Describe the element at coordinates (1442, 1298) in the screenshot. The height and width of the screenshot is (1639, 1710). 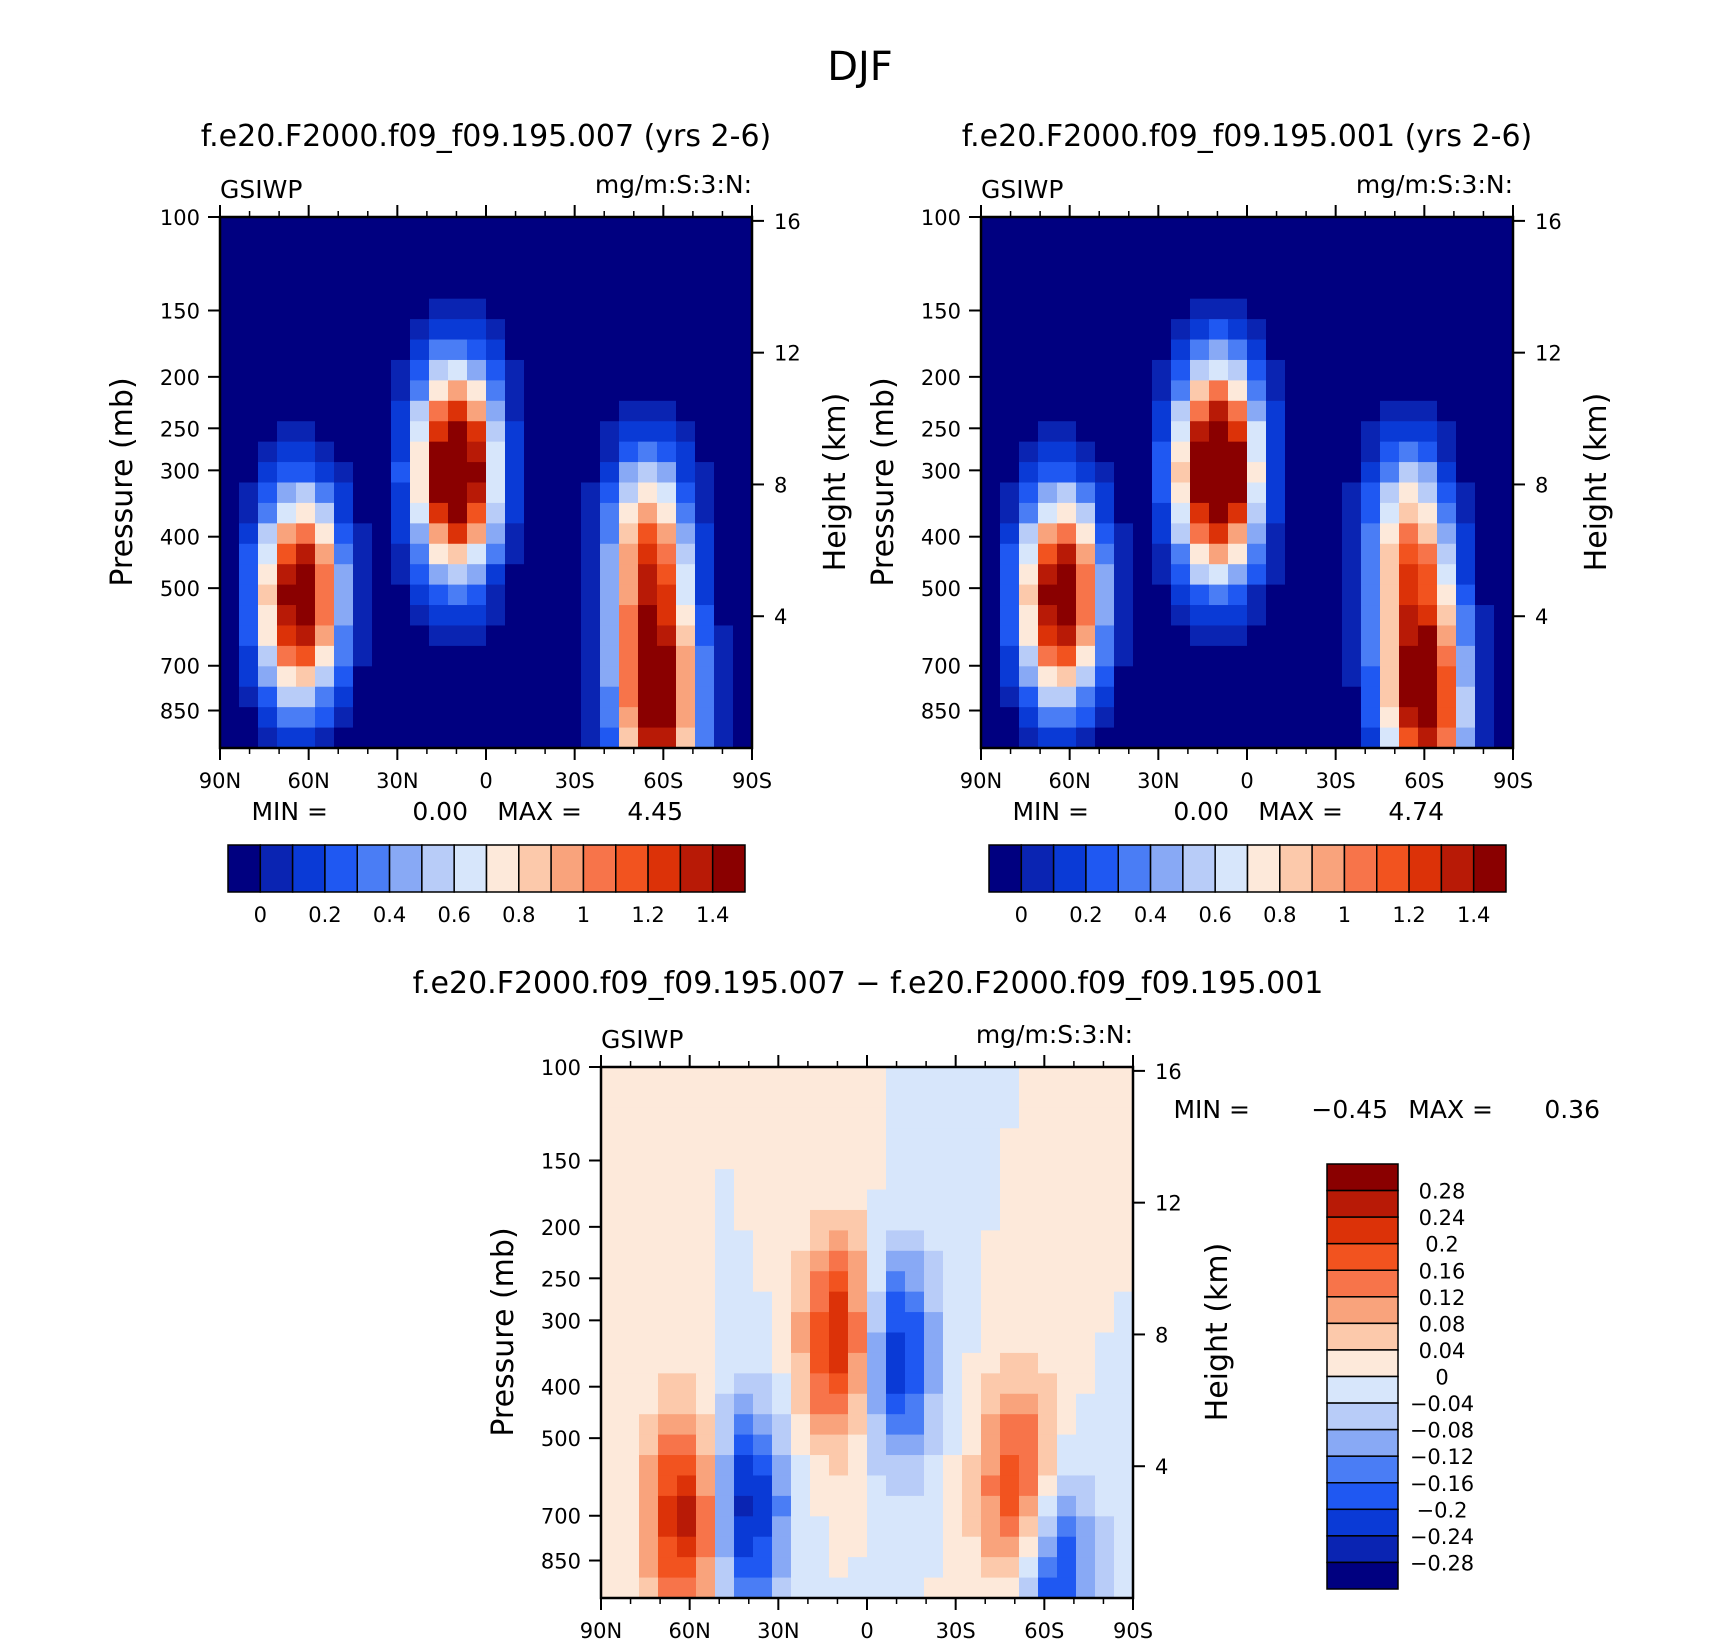
I see `colorbar-label: 0.12` at that location.